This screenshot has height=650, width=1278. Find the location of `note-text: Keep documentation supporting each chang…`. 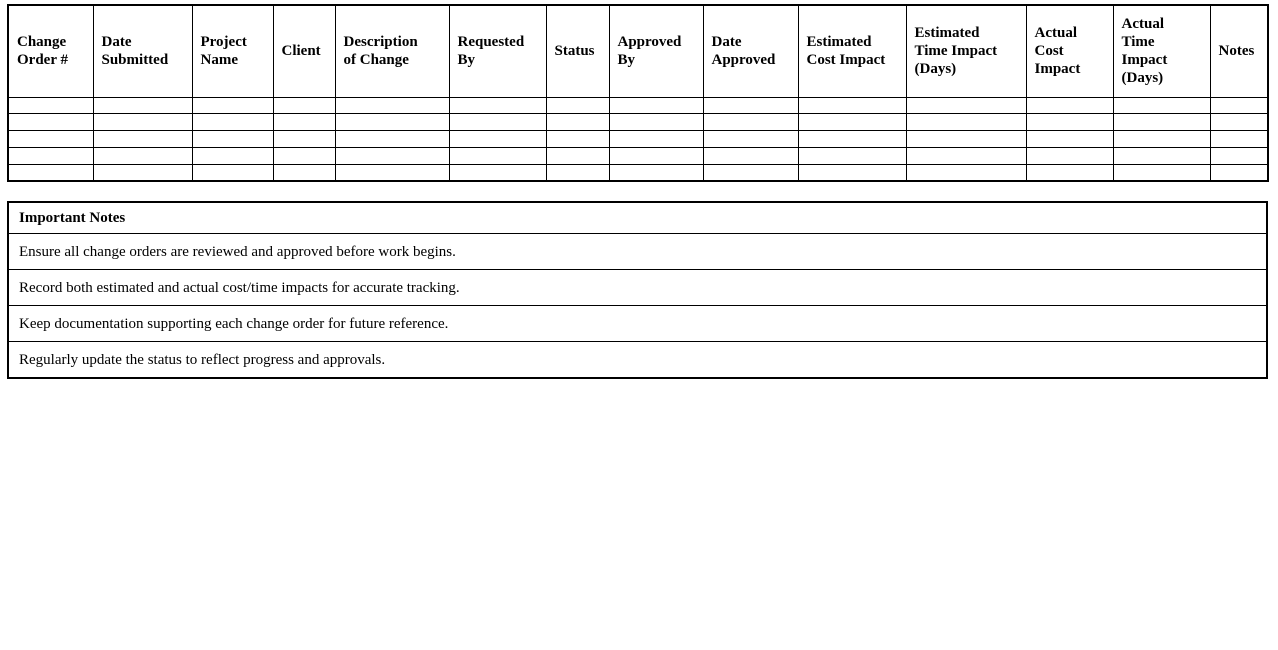

note-text: Keep documentation supporting each chang… is located at coordinates (637, 323).